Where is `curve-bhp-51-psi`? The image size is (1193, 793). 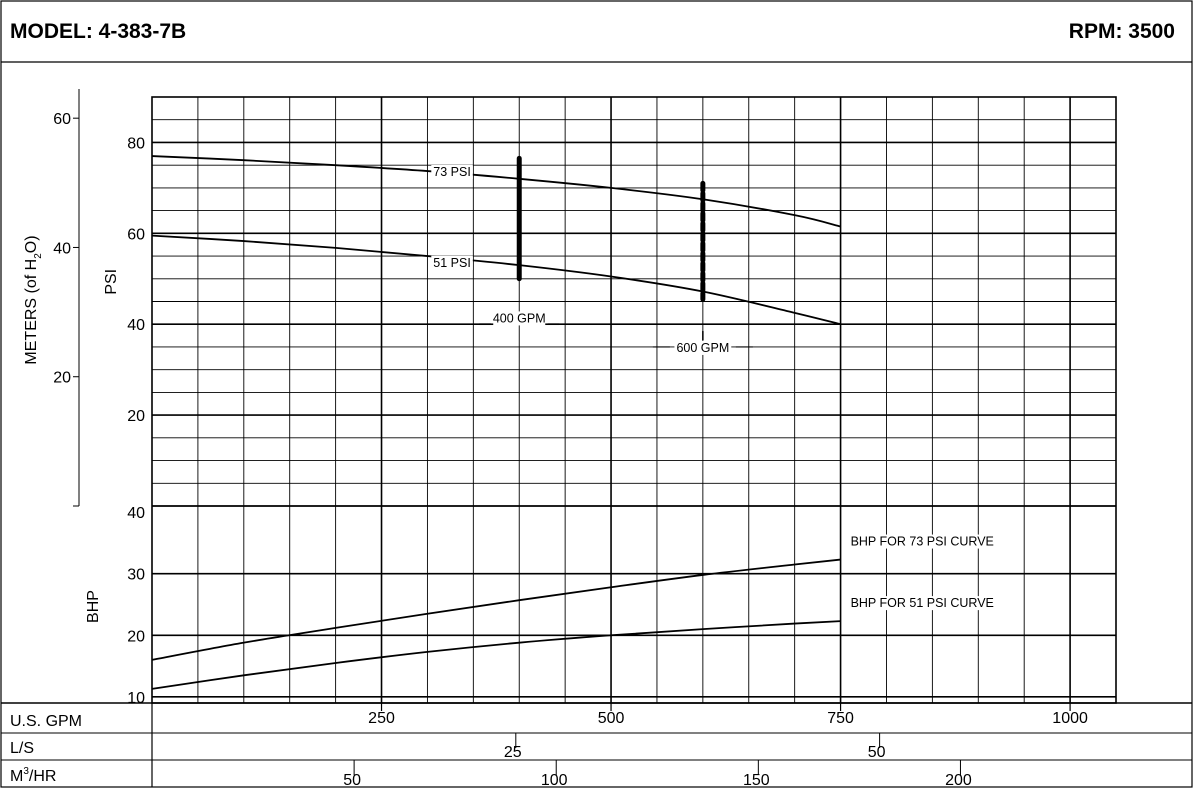 curve-bhp-51-psi is located at coordinates (496, 655).